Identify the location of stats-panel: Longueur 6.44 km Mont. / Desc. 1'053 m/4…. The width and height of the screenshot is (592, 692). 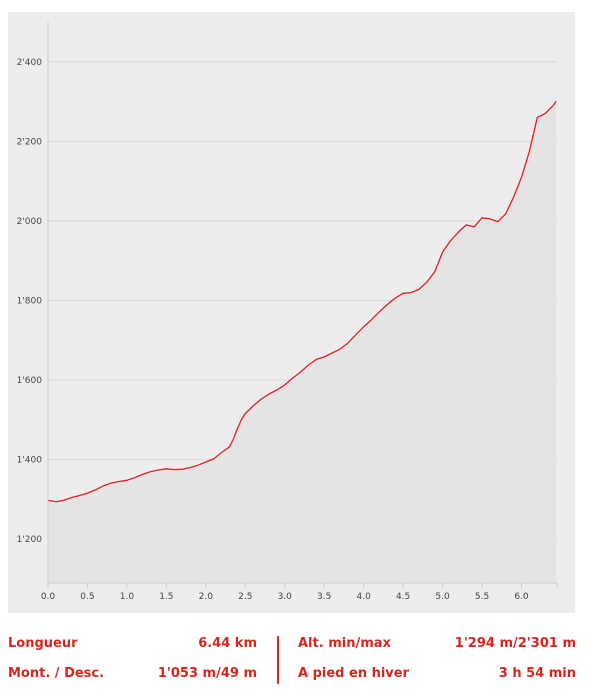
(296, 660).